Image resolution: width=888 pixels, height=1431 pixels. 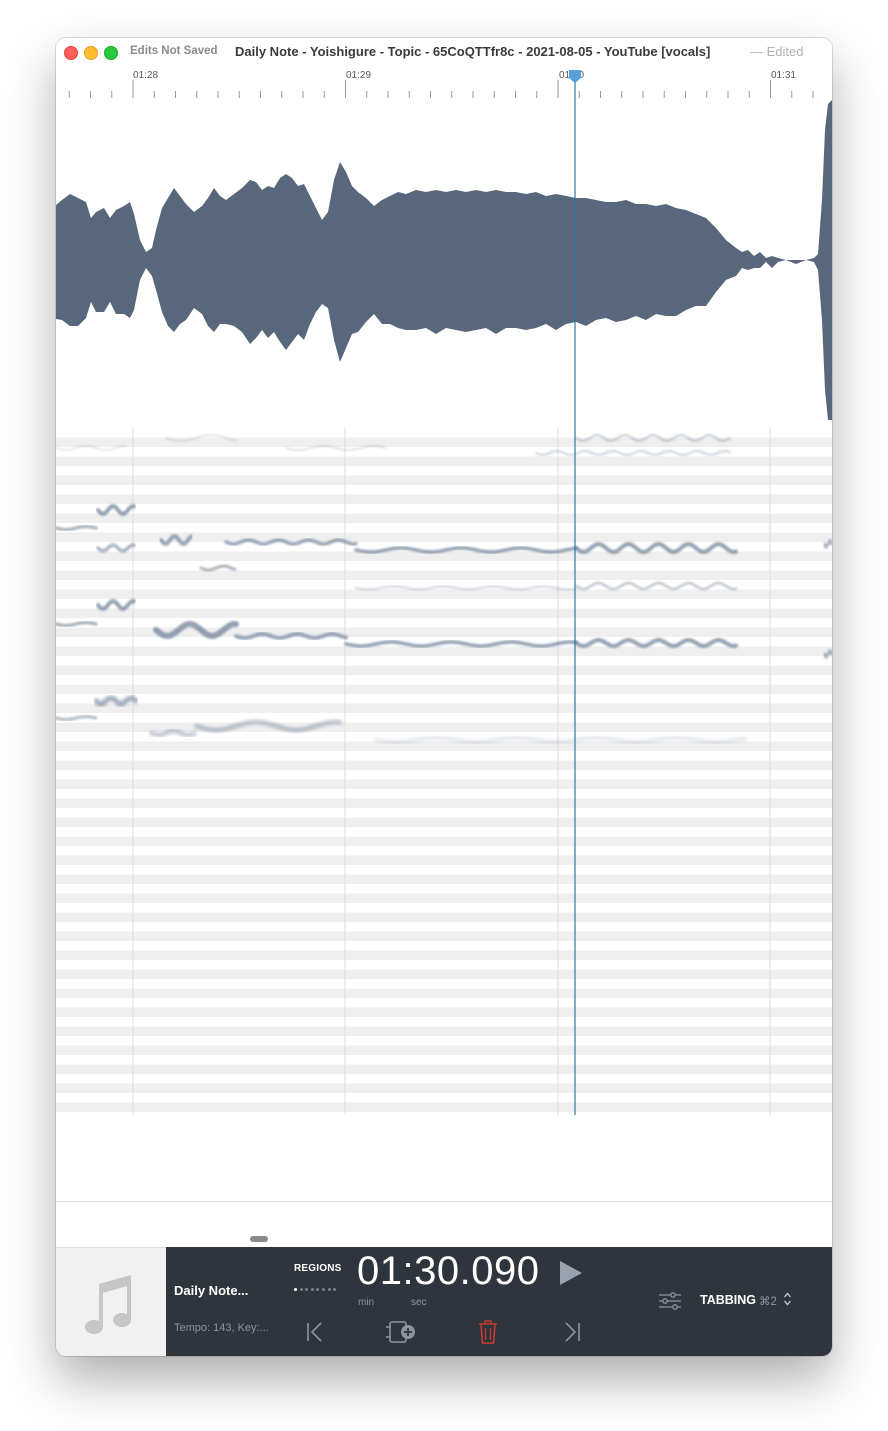 I want to click on minimize-window-button, so click(x=91, y=53).